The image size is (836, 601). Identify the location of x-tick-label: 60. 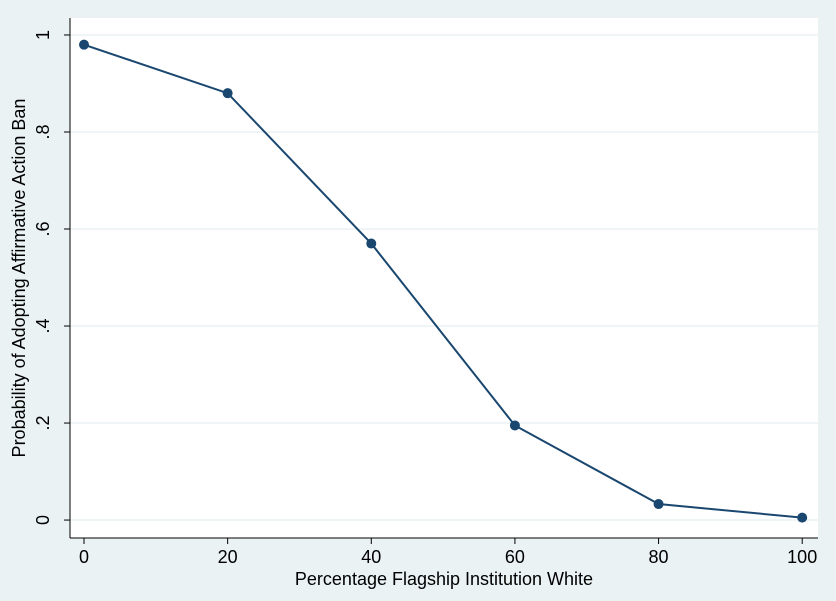
(515, 557).